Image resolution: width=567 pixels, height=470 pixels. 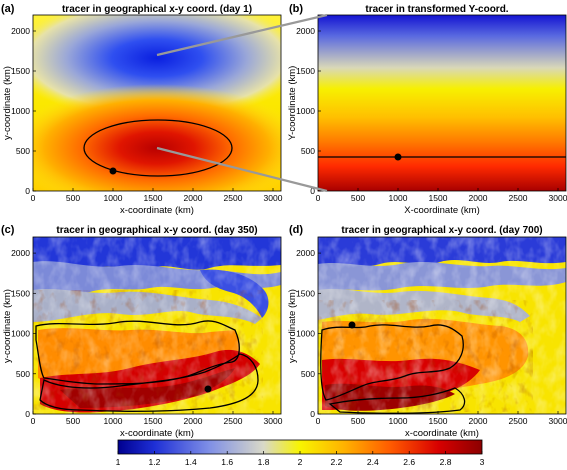 I want to click on panel-d-yticks: 0 500 1000 1500 2000, so click(x=308, y=333).